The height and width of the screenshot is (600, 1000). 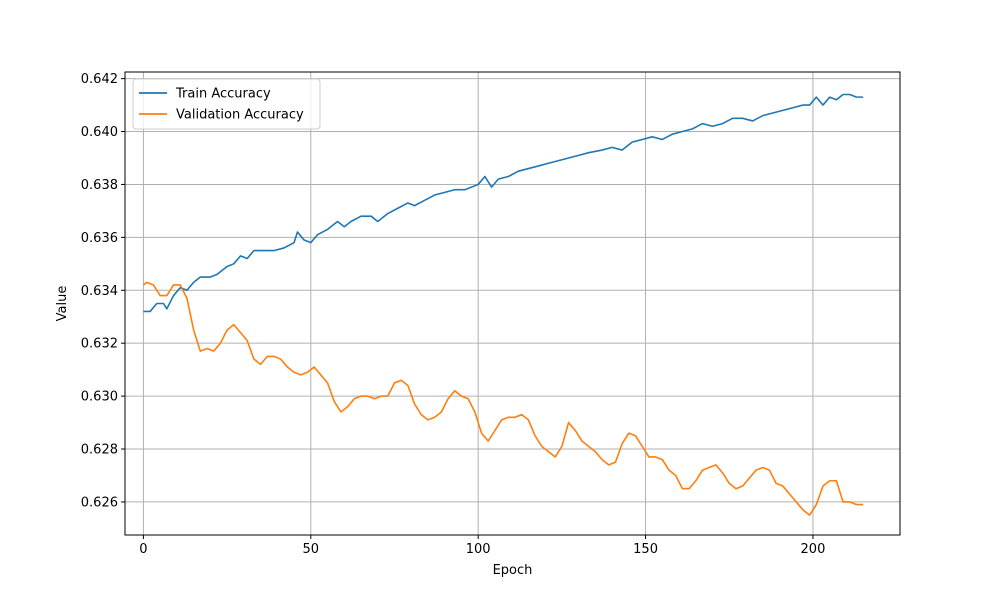 I want to click on y-tick-label: 0.634, so click(x=99, y=291).